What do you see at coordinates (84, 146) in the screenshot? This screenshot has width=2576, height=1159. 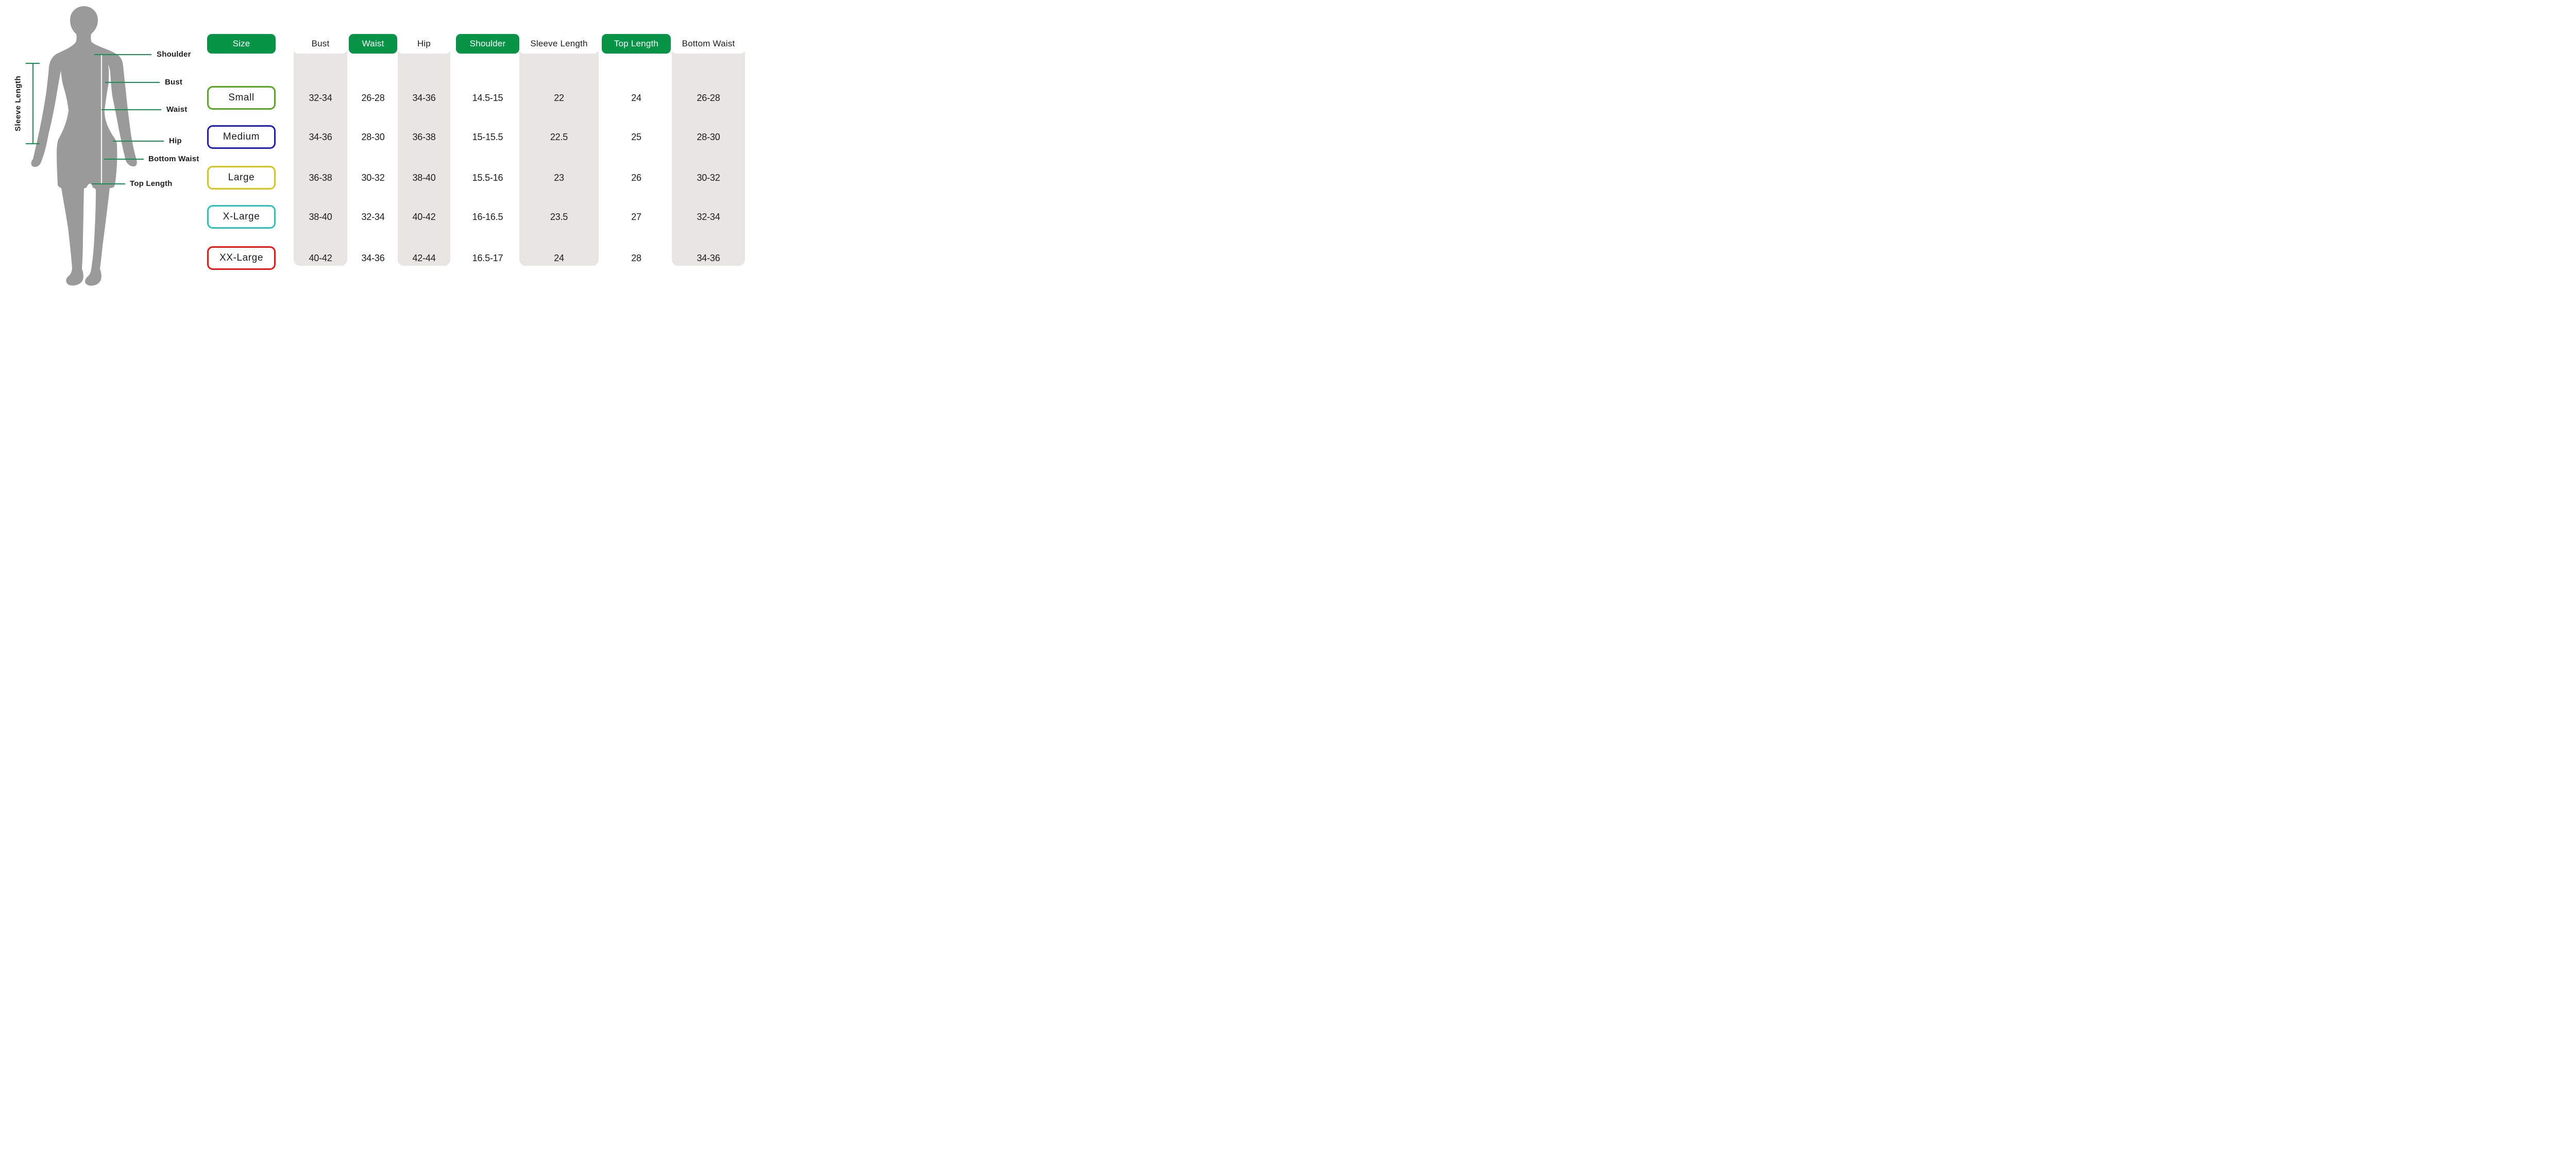 I see `woman-silhouette-icon` at bounding box center [84, 146].